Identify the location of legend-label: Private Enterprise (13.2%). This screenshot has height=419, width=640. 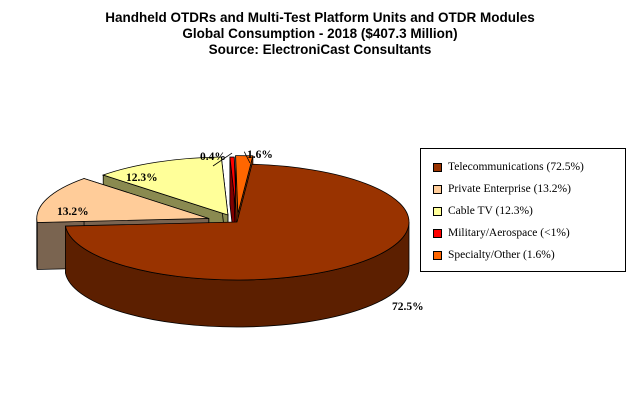
(509, 189).